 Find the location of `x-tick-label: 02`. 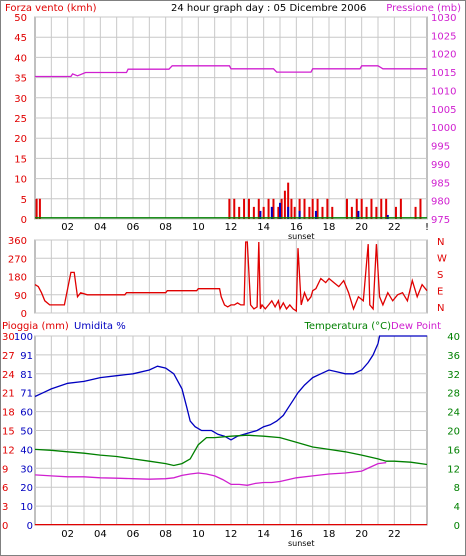

x-tick-label: 02 is located at coordinates (67, 534).